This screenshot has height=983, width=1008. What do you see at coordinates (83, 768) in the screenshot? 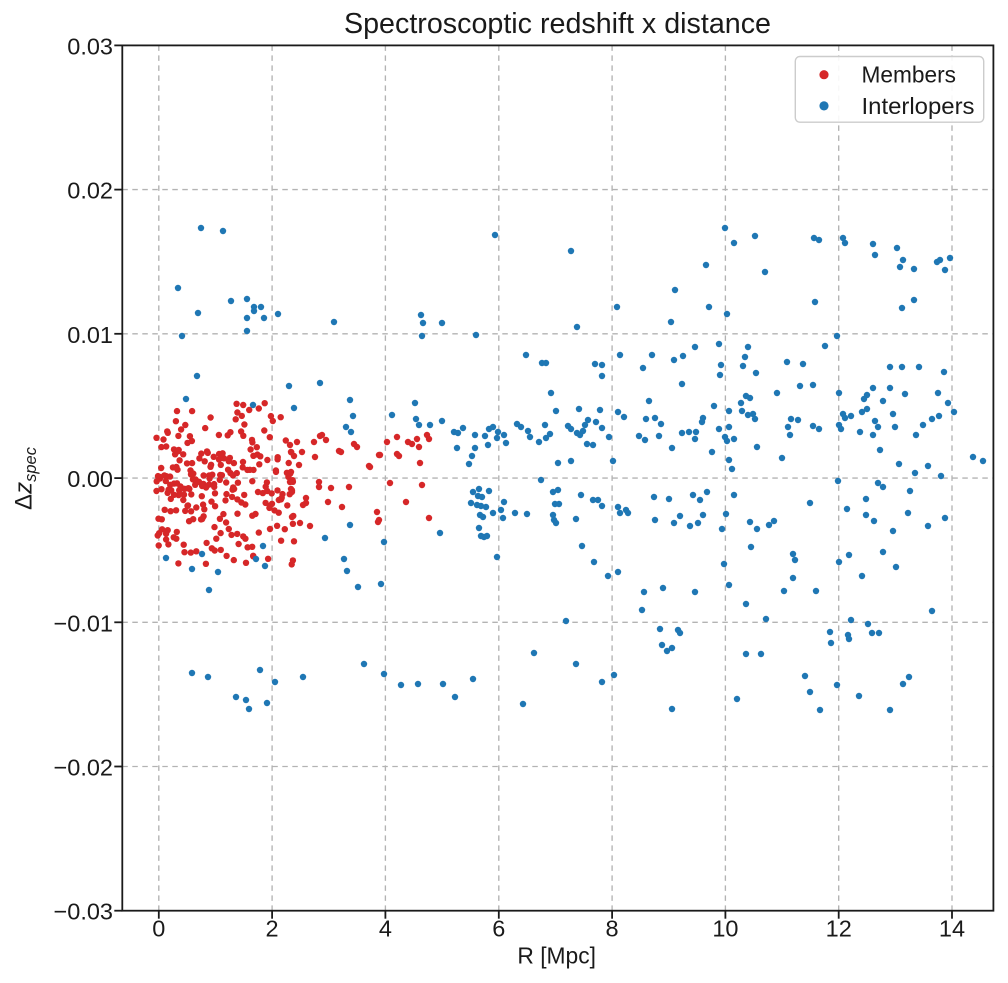
I see `svg-text: −0.02` at bounding box center [83, 768].